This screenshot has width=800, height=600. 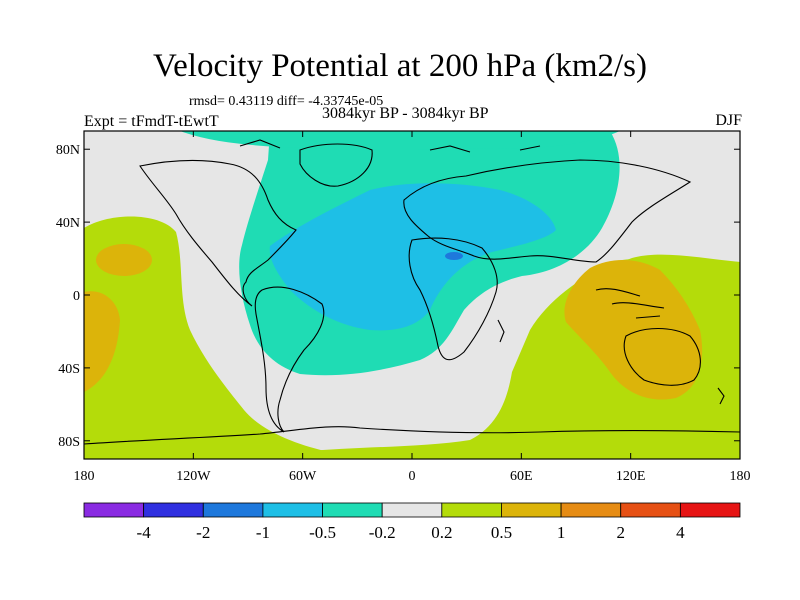 What do you see at coordinates (721, 396) in the screenshot?
I see `coast-new-zealand` at bounding box center [721, 396].